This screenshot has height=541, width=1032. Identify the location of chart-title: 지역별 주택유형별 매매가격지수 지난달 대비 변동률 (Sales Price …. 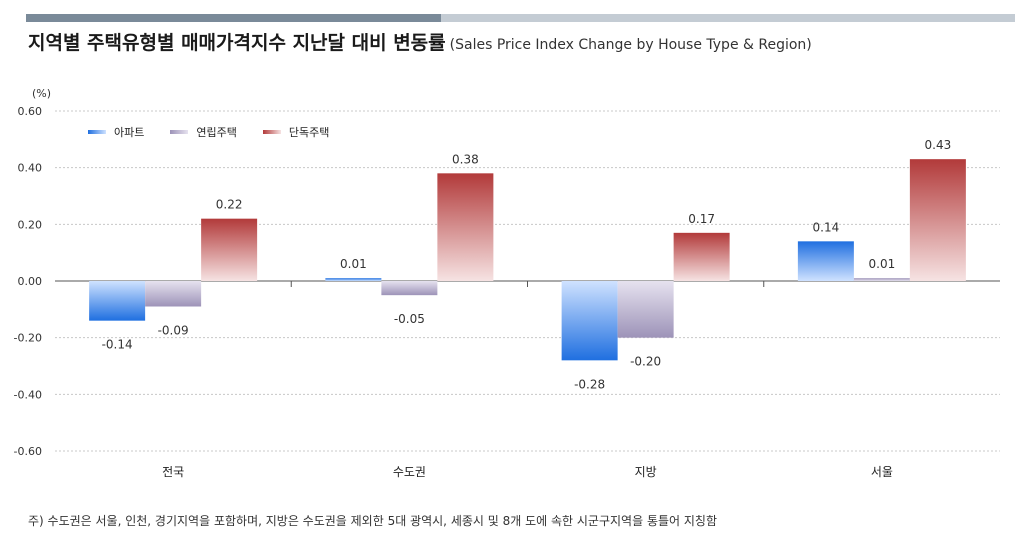
(420, 41).